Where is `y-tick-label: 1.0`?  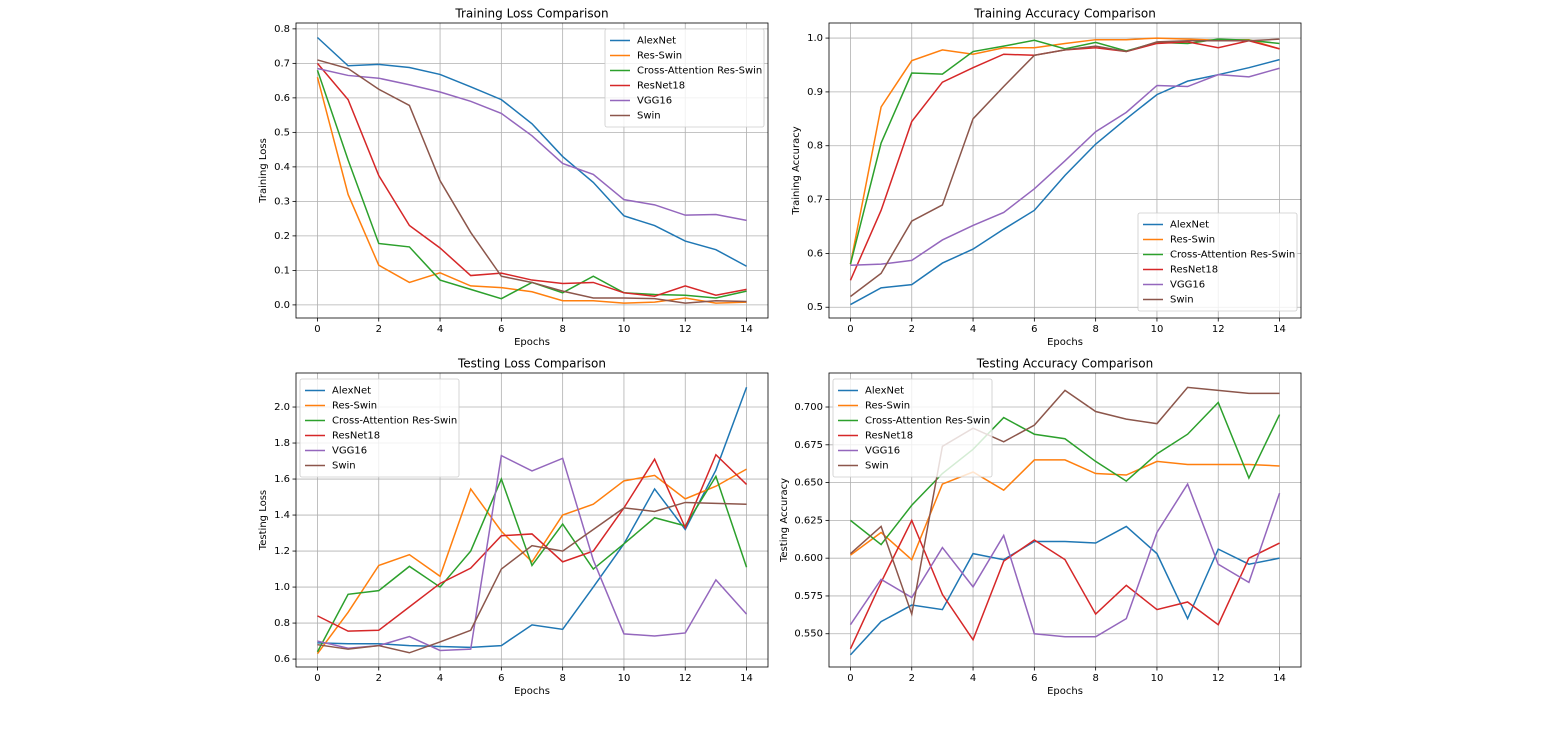
y-tick-label: 1.0 is located at coordinates (815, 38).